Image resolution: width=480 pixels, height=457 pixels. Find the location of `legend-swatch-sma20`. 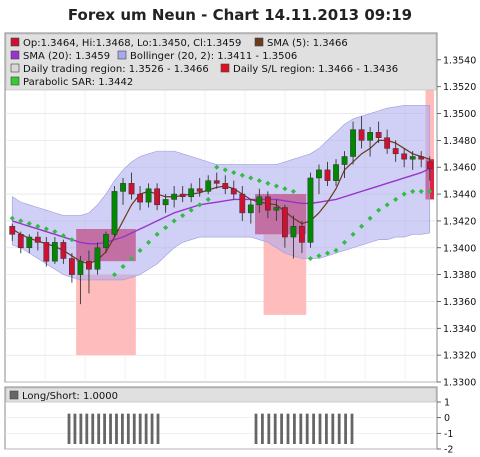

legend-swatch-sma20 is located at coordinates (15, 55).